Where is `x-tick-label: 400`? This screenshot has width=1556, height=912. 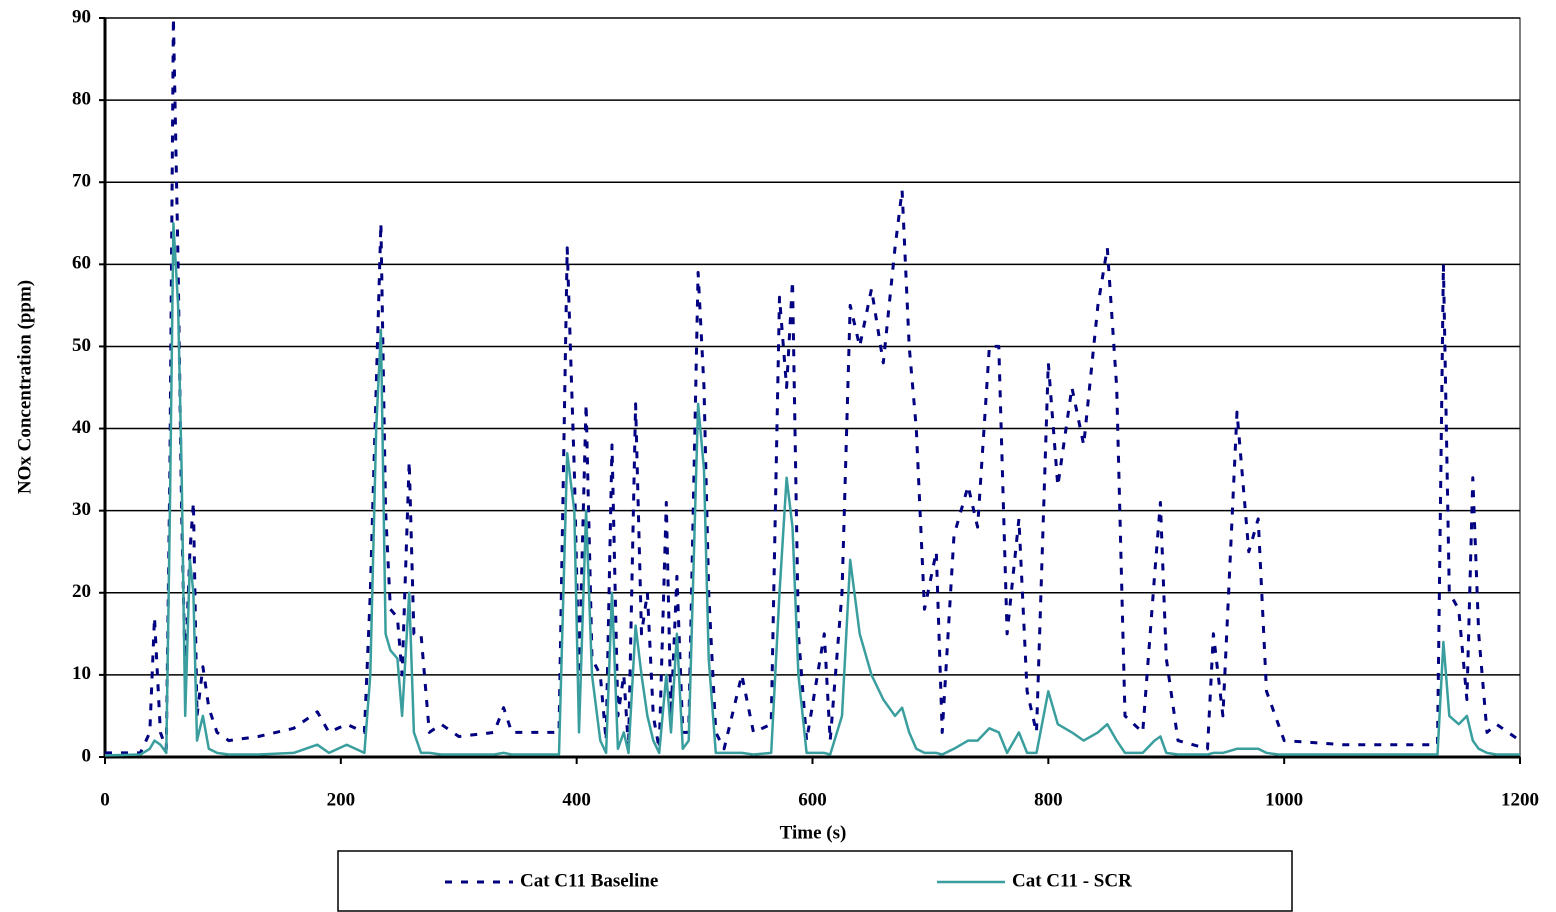
x-tick-label: 400 is located at coordinates (576, 799).